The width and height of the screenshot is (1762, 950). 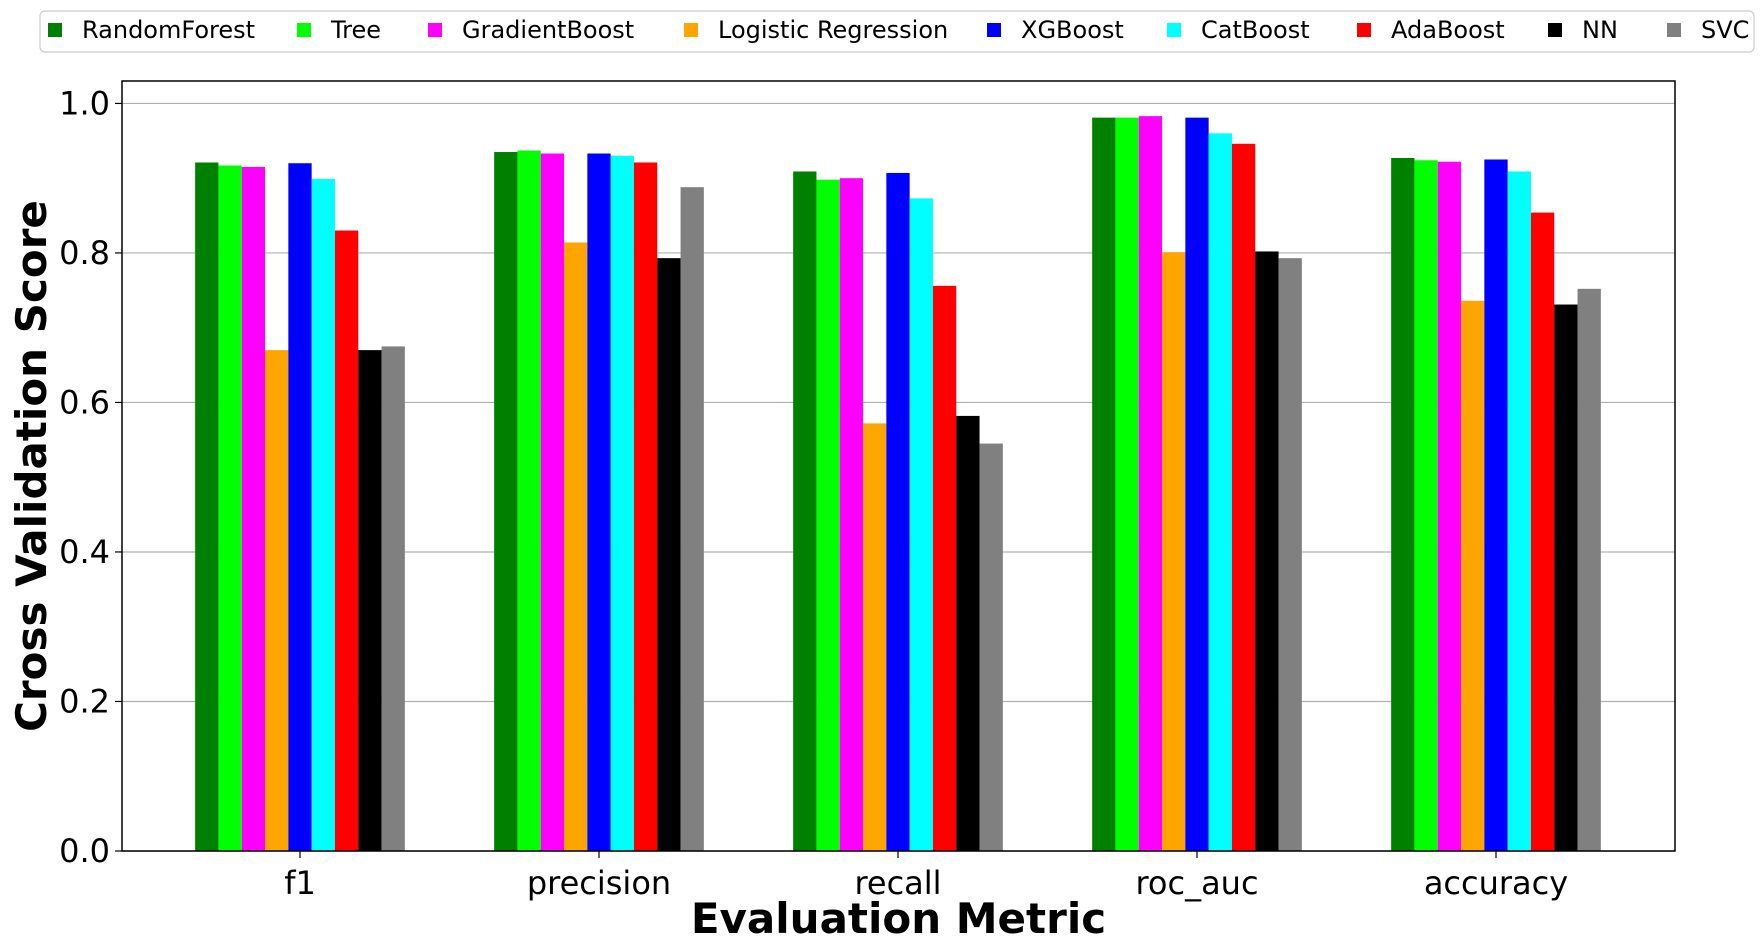 I want to click on bar-logistic-regression-f1, so click(x=277, y=600).